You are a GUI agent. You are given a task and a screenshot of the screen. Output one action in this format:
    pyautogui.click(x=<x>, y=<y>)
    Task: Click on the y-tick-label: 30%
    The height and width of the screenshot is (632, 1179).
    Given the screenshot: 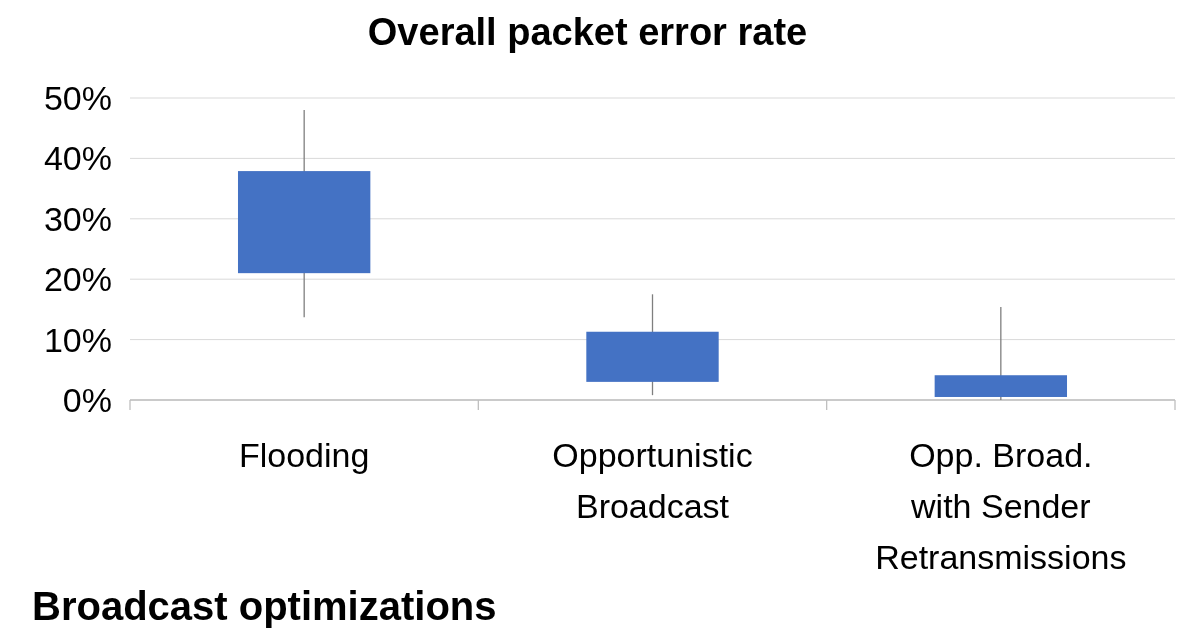 What is the action you would take?
    pyautogui.click(x=77, y=218)
    